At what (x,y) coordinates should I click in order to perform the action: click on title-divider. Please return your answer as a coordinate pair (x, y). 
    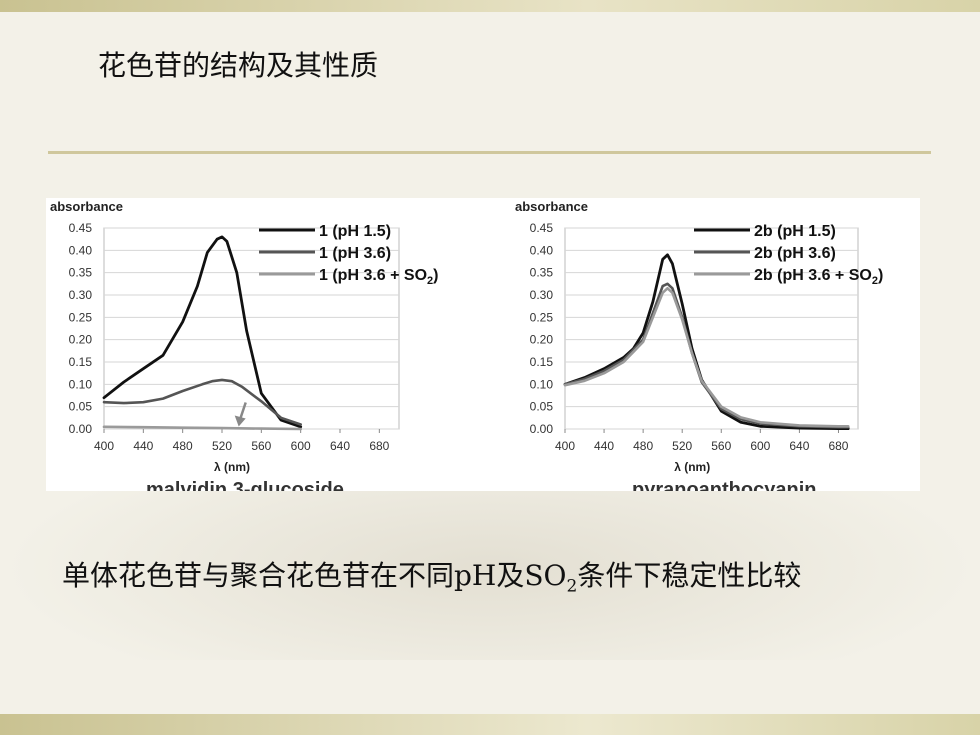
    Looking at the image, I should click on (489, 152).